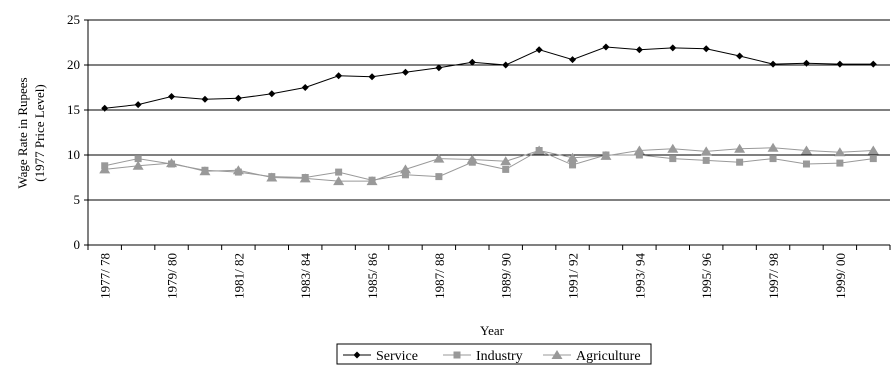 This screenshot has width=894, height=365. Describe the element at coordinates (357, 355) in the screenshot. I see `legend-marker-service` at that location.